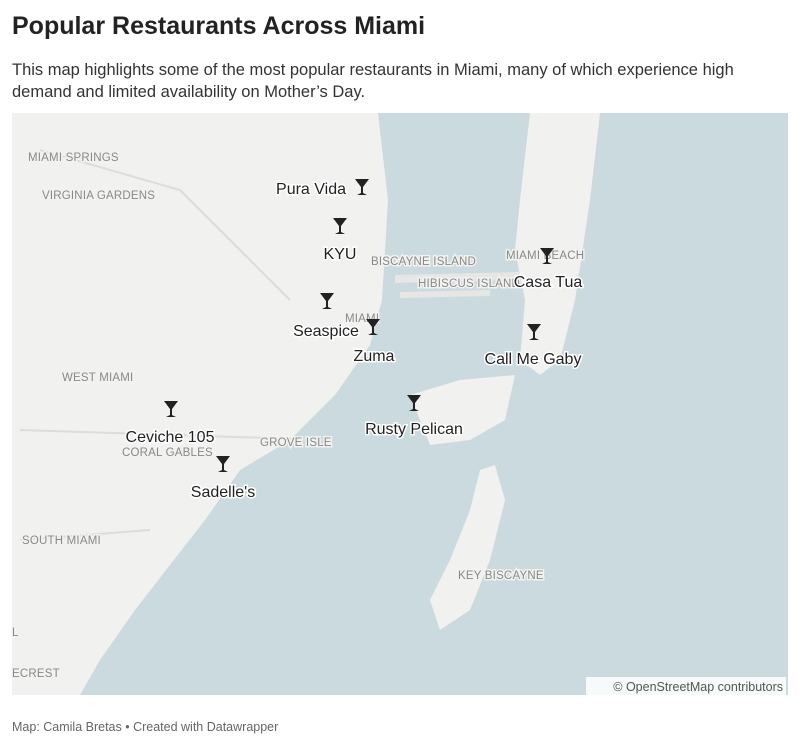 Image resolution: width=800 pixels, height=751 pixels. What do you see at coordinates (73, 158) in the screenshot?
I see `place-label: MIAMI SPRINGS` at bounding box center [73, 158].